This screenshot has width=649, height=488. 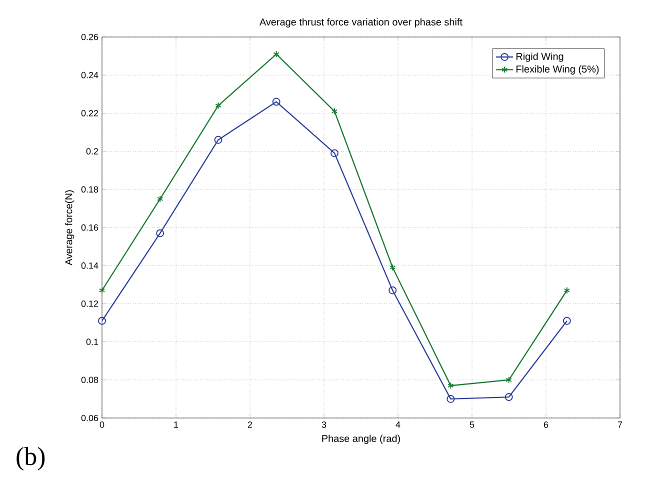 What do you see at coordinates (92, 151) in the screenshot?
I see `y-tick-label: 0.2` at bounding box center [92, 151].